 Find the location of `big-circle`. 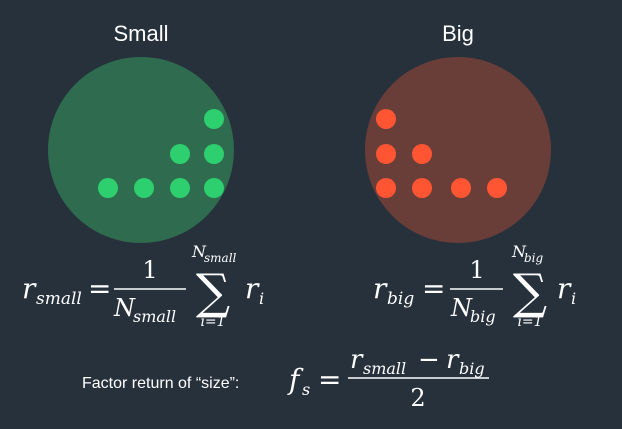

big-circle is located at coordinates (458, 150).